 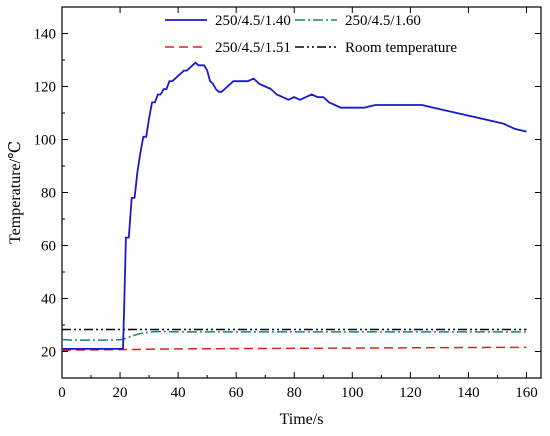 What do you see at coordinates (294, 393) in the screenshot?
I see `x-tick-label: 80` at bounding box center [294, 393].